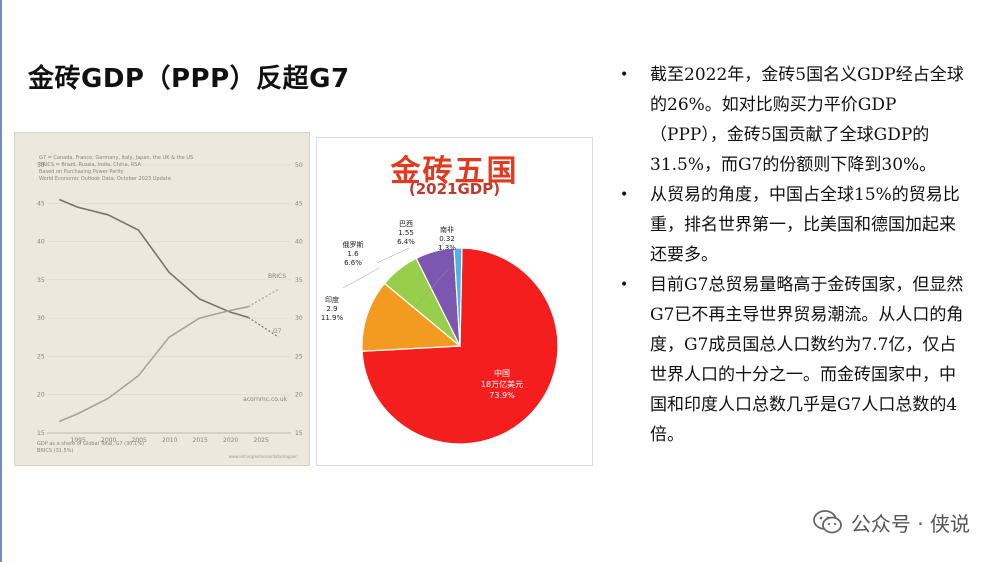 The height and width of the screenshot is (562, 1000). What do you see at coordinates (454, 189) in the screenshot?
I see `pie-chart-subtitle: (2021GDP)` at bounding box center [454, 189].